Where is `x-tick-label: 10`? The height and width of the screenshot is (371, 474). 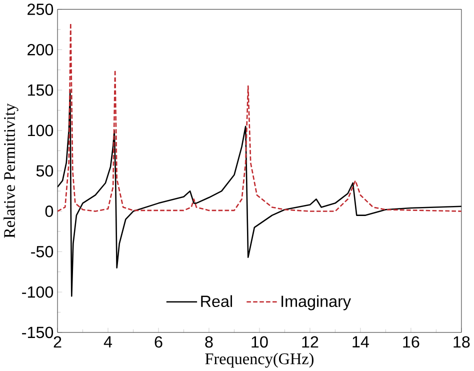 x-tick-label: 10 is located at coordinates (260, 342).